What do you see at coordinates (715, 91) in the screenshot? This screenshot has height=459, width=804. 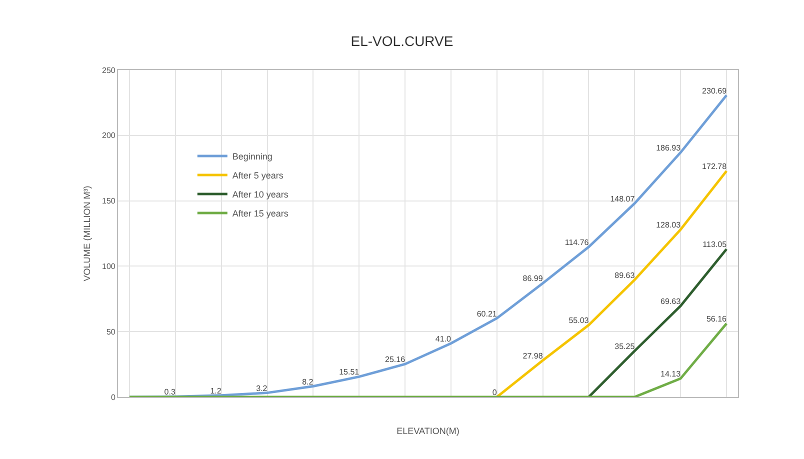 I see `data-label: 230.69` at bounding box center [715, 91].